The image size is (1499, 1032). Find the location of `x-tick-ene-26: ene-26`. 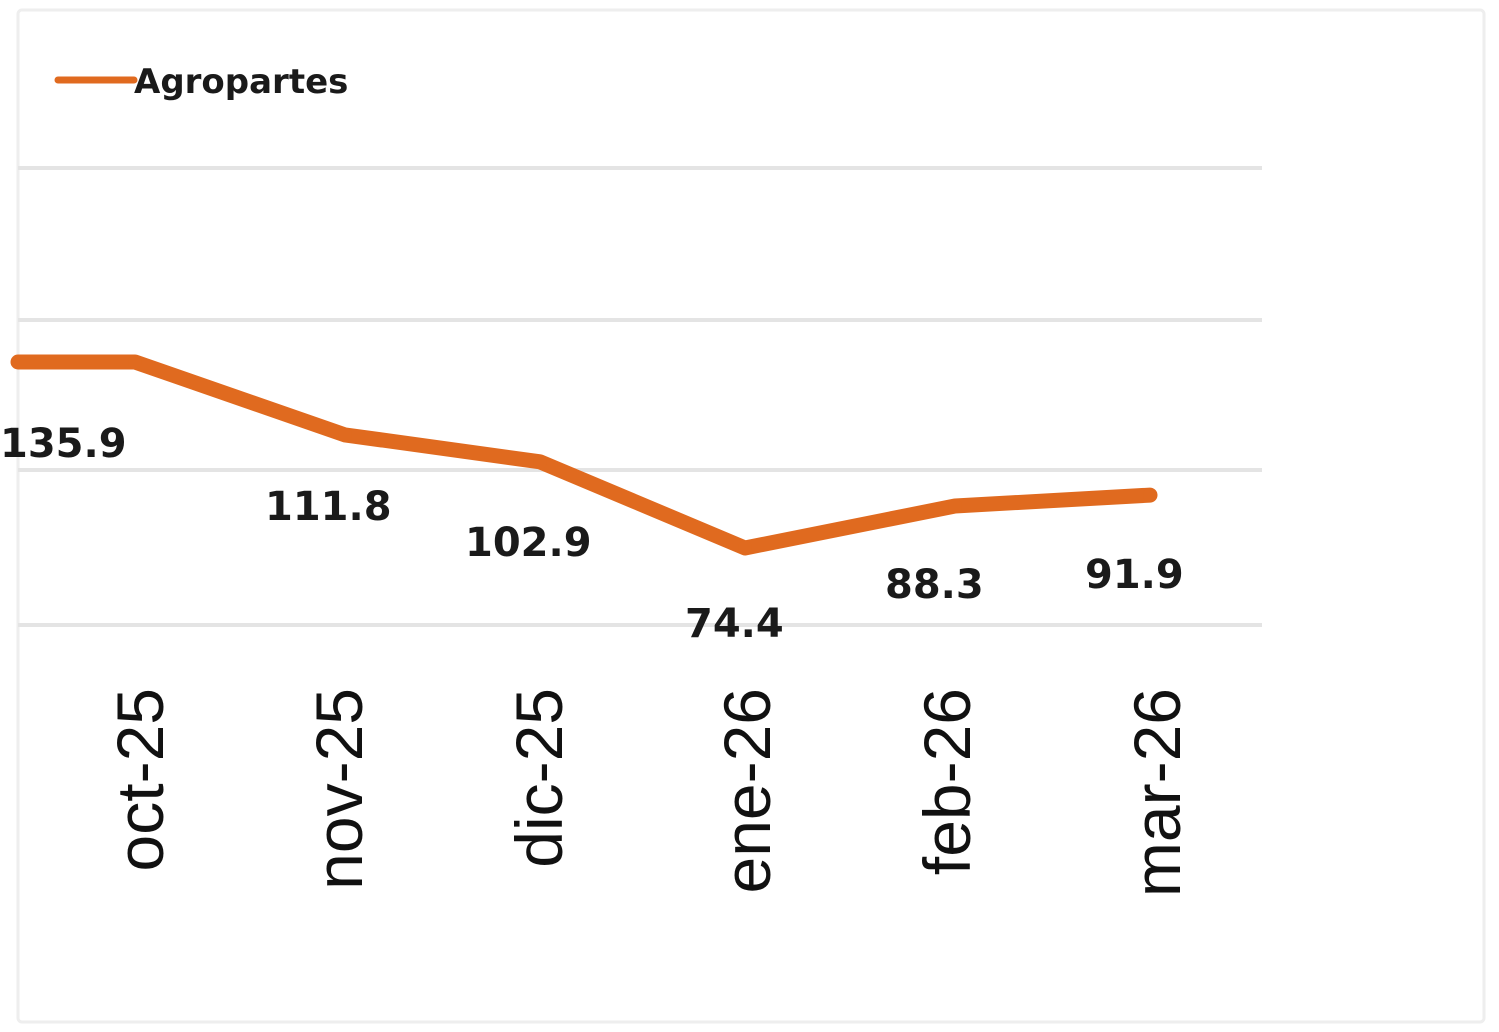

x-tick-ene-26: ene-26 is located at coordinates (747, 791).